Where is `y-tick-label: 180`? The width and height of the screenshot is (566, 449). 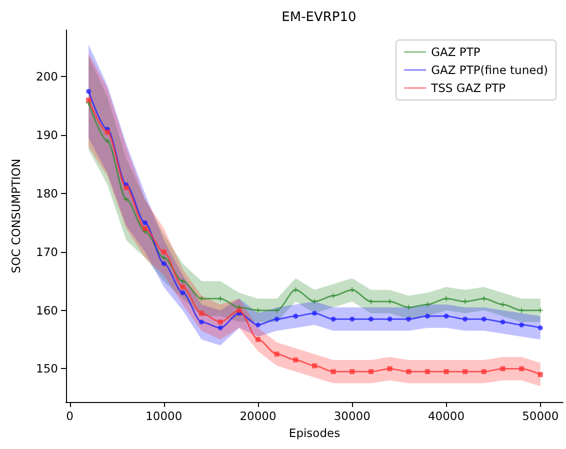 y-tick-label: 180 is located at coordinates (47, 193).